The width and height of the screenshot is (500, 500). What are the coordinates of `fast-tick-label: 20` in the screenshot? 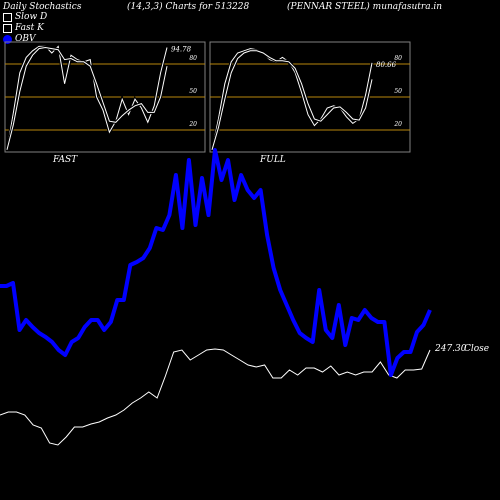 It's located at (192, 124).